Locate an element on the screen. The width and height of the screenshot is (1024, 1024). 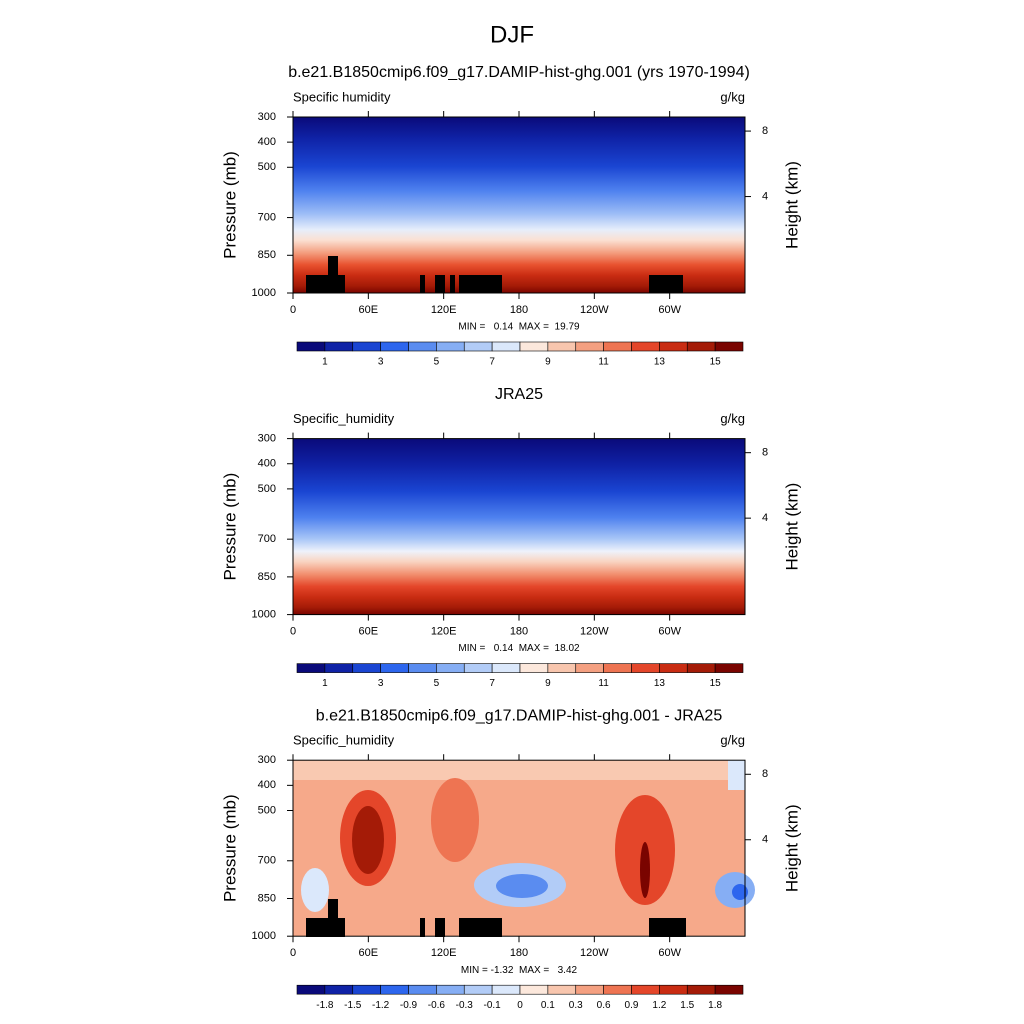
colorbar-label: 13 is located at coordinates (660, 362).